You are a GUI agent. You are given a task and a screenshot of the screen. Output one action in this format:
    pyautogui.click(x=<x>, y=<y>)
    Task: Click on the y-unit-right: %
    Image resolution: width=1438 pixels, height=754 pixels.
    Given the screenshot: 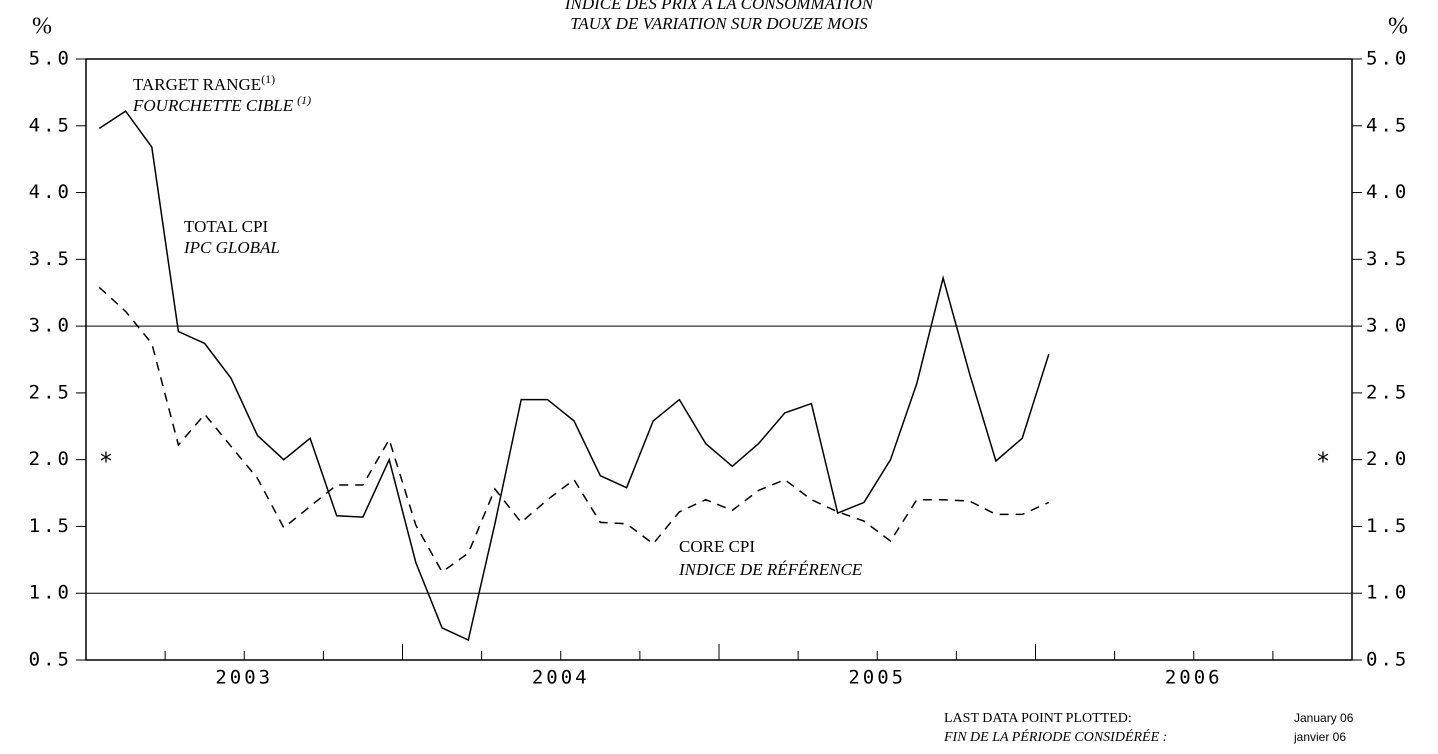 What is the action you would take?
    pyautogui.click(x=1398, y=27)
    